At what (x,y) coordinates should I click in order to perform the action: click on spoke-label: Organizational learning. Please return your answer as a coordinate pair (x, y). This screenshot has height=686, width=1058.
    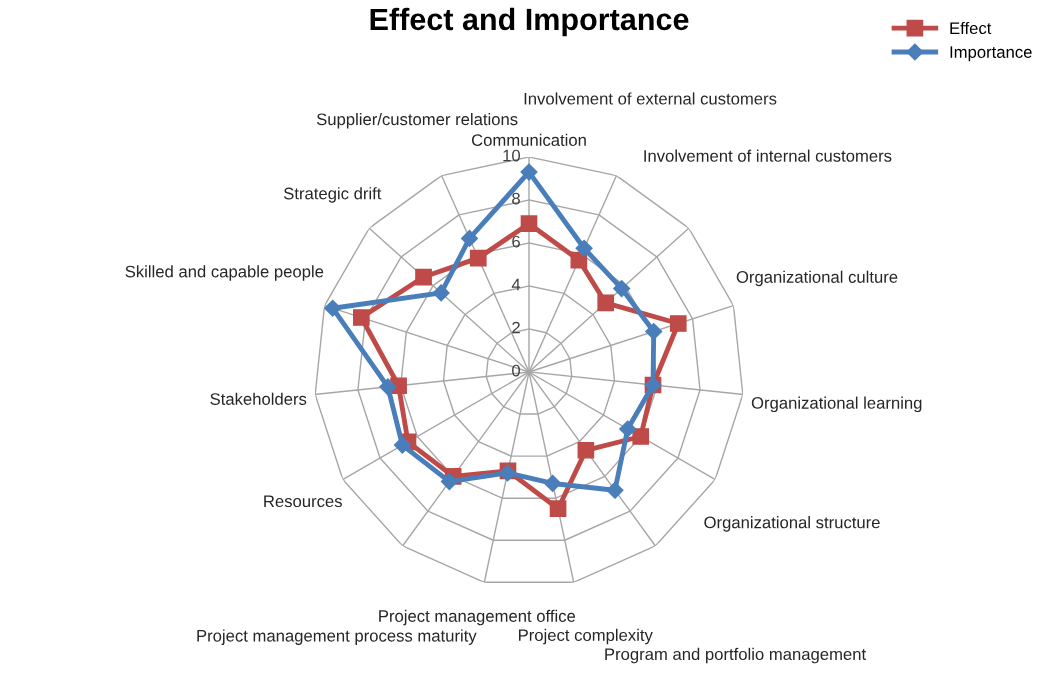
    Looking at the image, I should click on (836, 404).